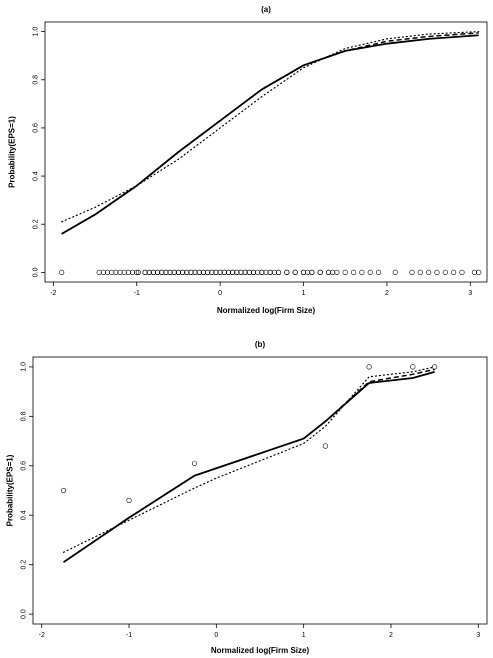 This screenshot has height=658, width=493. I want to click on x-tick-label: -2, so click(42, 635).